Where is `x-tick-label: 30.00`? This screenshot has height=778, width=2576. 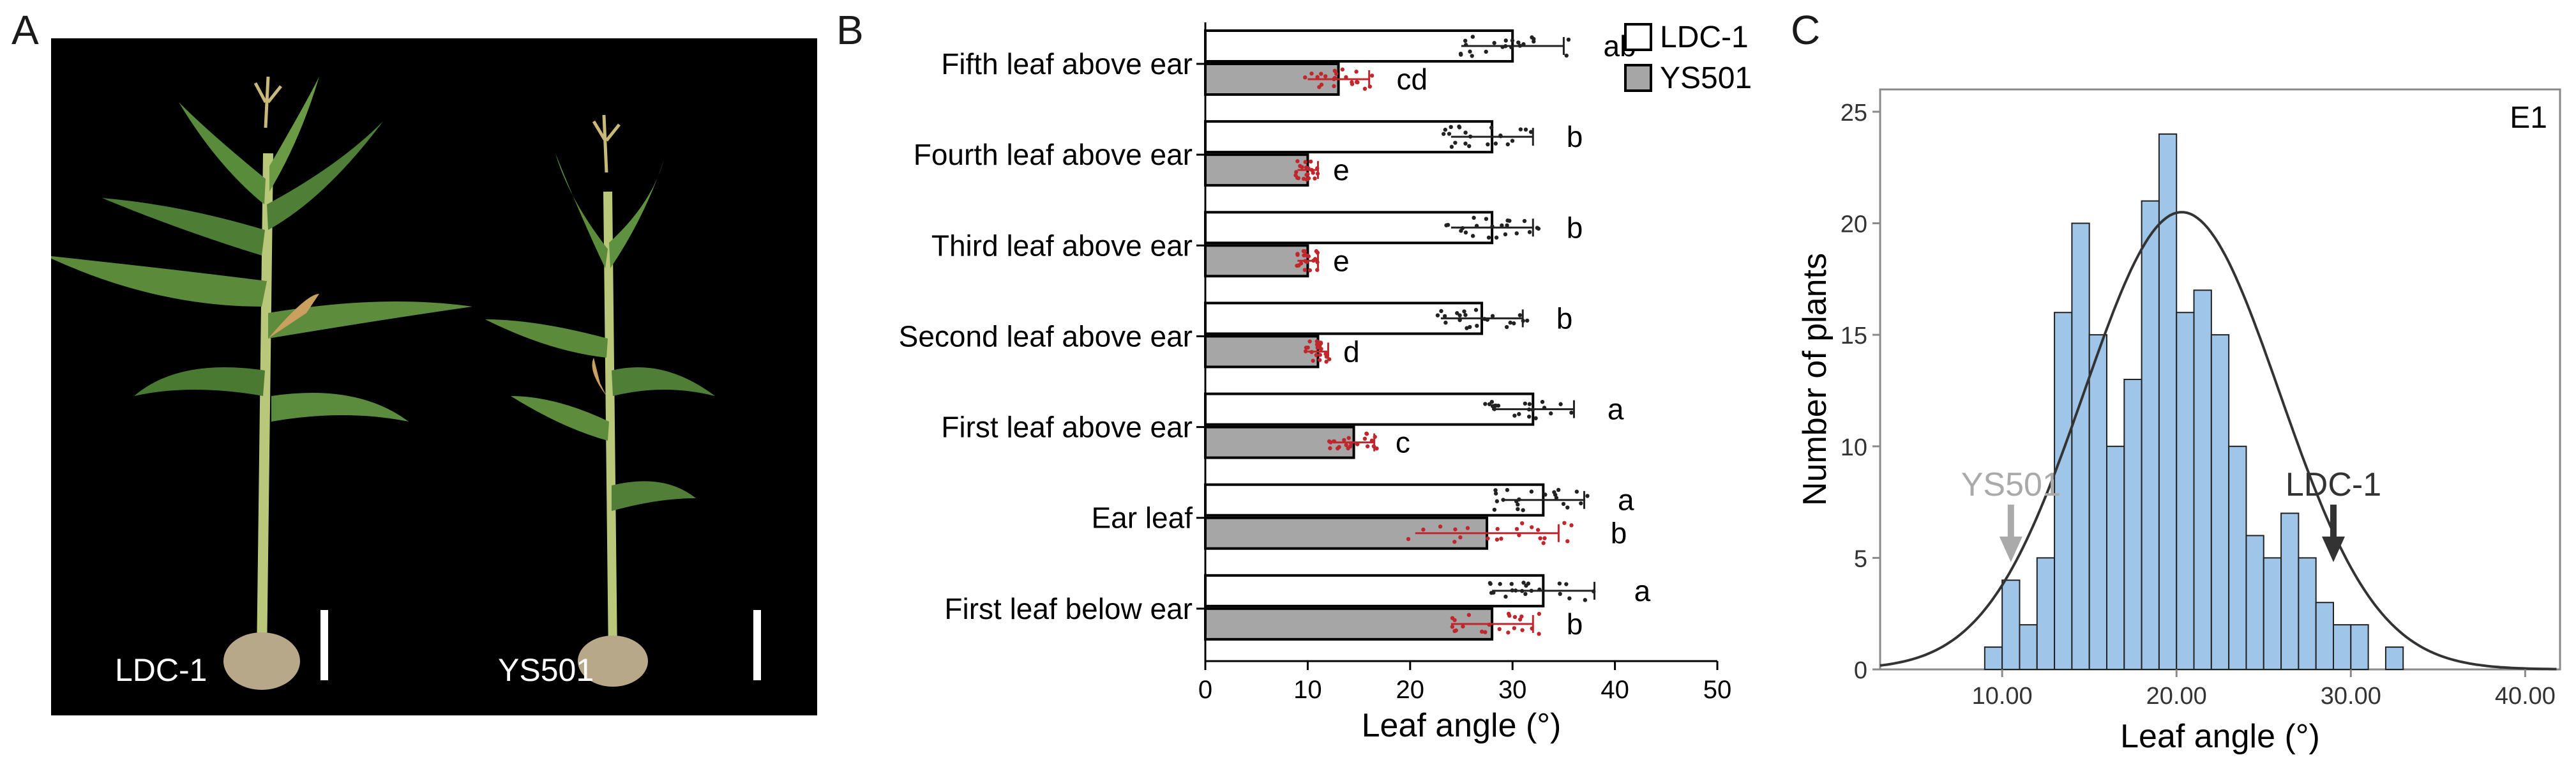 x-tick-label: 30.00 is located at coordinates (2351, 696).